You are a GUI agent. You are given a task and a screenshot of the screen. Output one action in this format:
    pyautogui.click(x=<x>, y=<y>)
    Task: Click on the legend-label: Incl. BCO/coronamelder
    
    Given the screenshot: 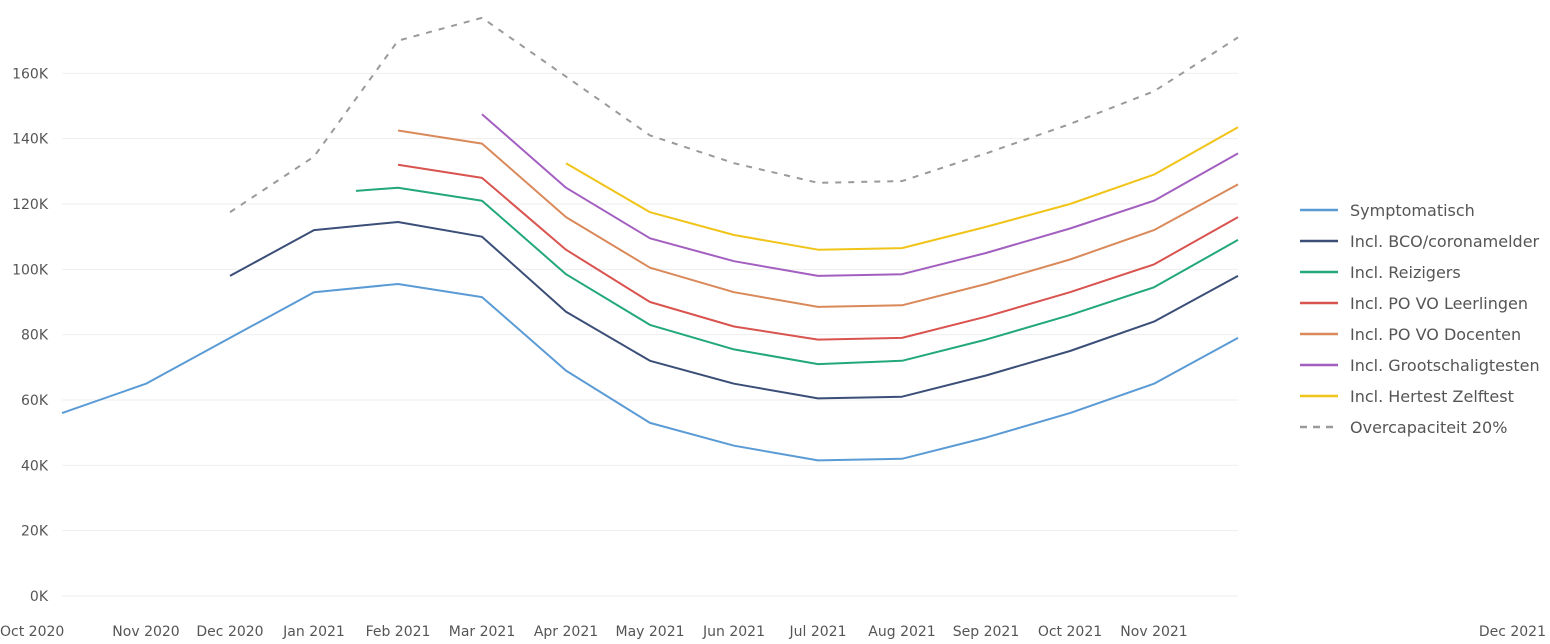 What is the action you would take?
    pyautogui.click(x=1445, y=241)
    